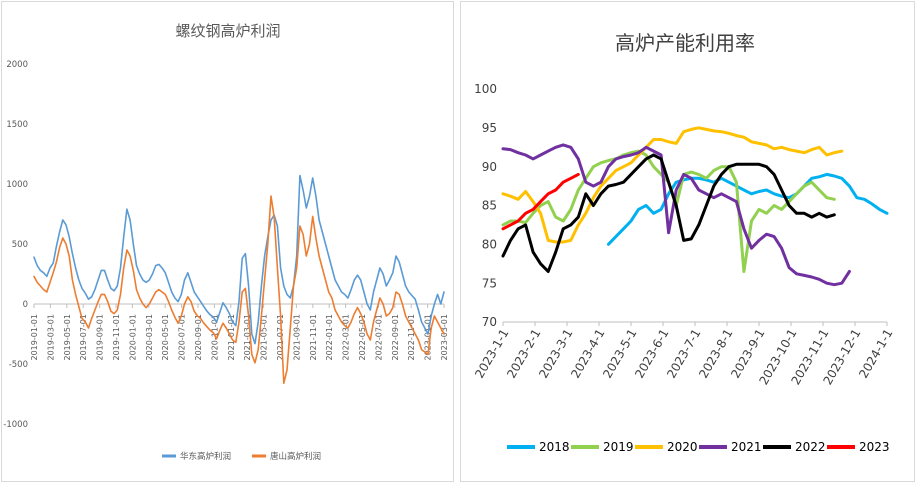  What do you see at coordinates (746, 447) in the screenshot?
I see `legend-label: 2021` at bounding box center [746, 447].